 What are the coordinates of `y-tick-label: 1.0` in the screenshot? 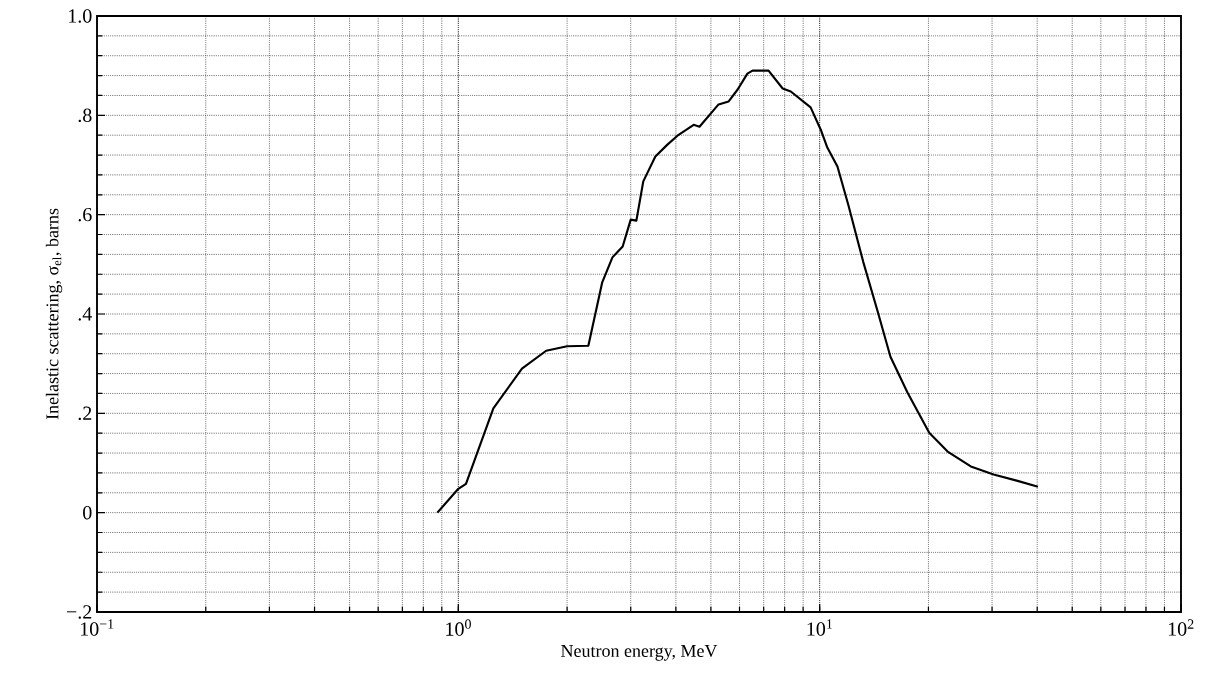 It's located at (80, 16).